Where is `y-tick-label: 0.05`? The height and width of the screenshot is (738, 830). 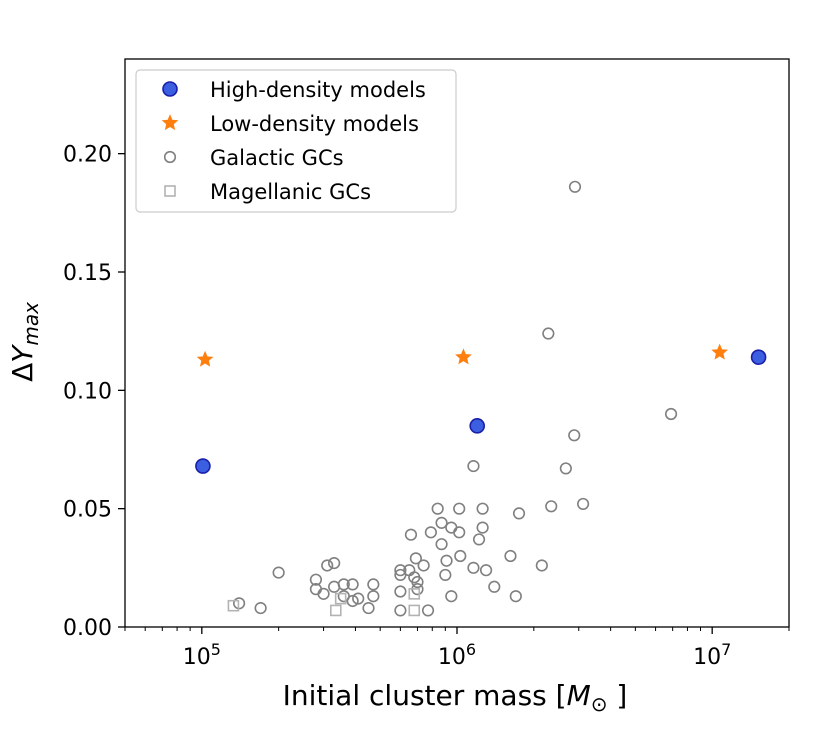
y-tick-label: 0.05 is located at coordinates (87, 510).